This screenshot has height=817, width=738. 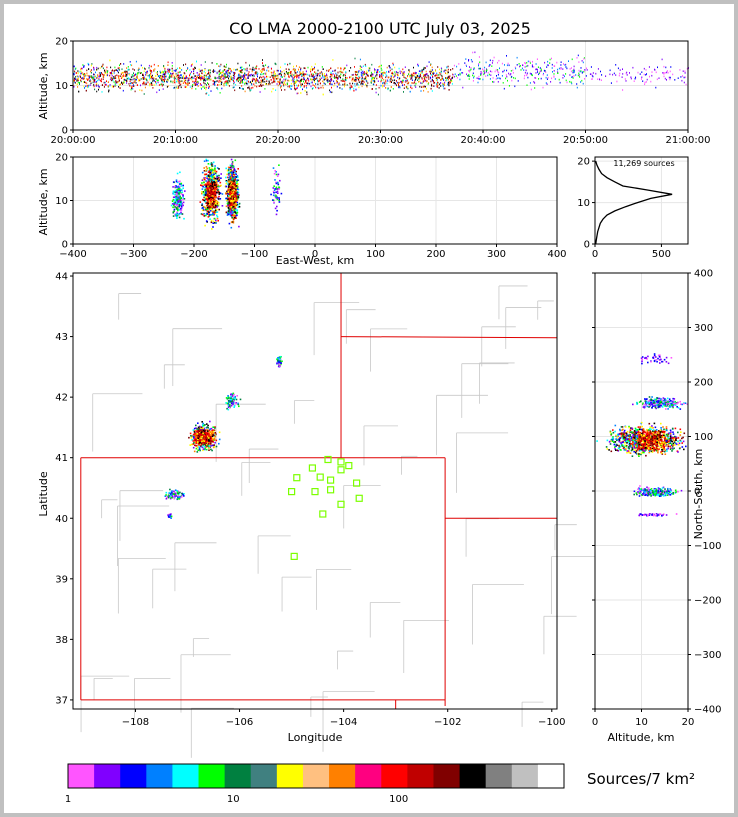 What do you see at coordinates (65, 245) in the screenshot?
I see `ew-panel-ytick-label: 0` at bounding box center [65, 245].